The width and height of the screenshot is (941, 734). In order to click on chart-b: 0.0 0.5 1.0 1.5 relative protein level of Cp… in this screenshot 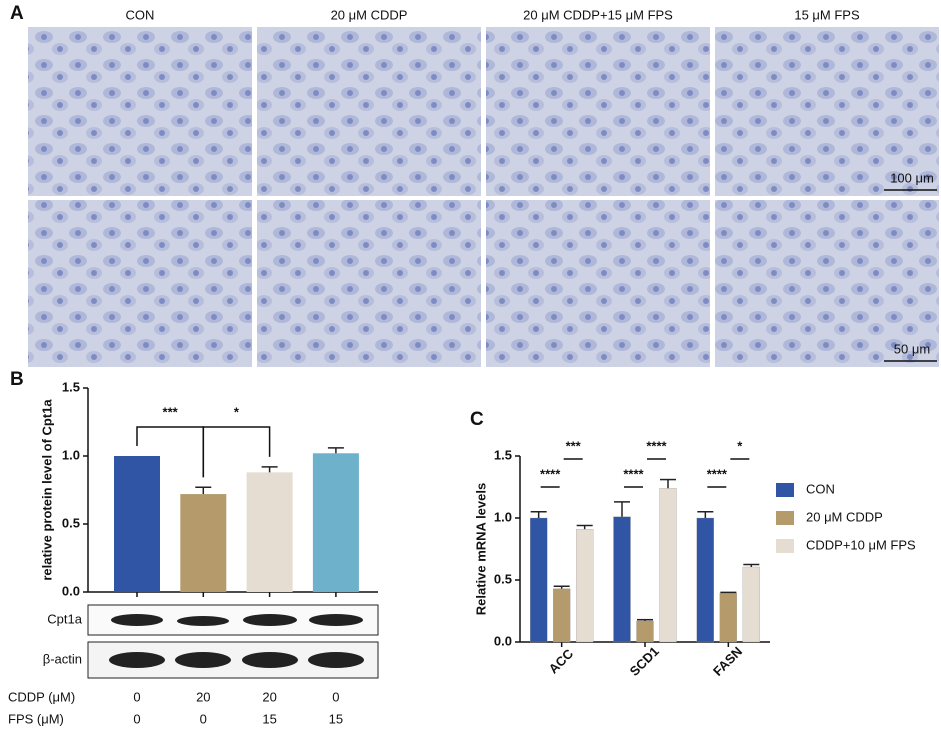, I will do `click(208, 488)`.